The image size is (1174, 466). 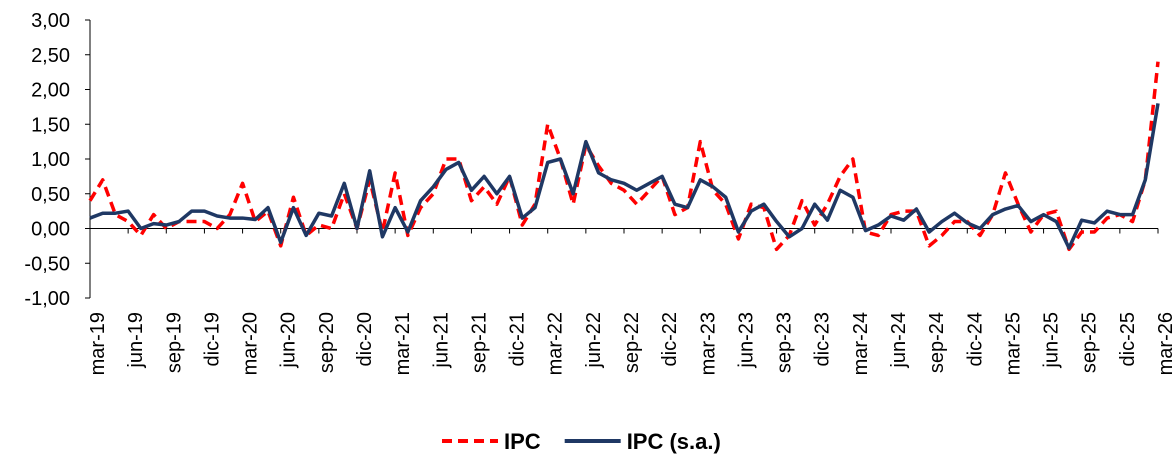 What do you see at coordinates (674, 441) in the screenshot?
I see `legend-label: IPC (s.a.)` at bounding box center [674, 441].